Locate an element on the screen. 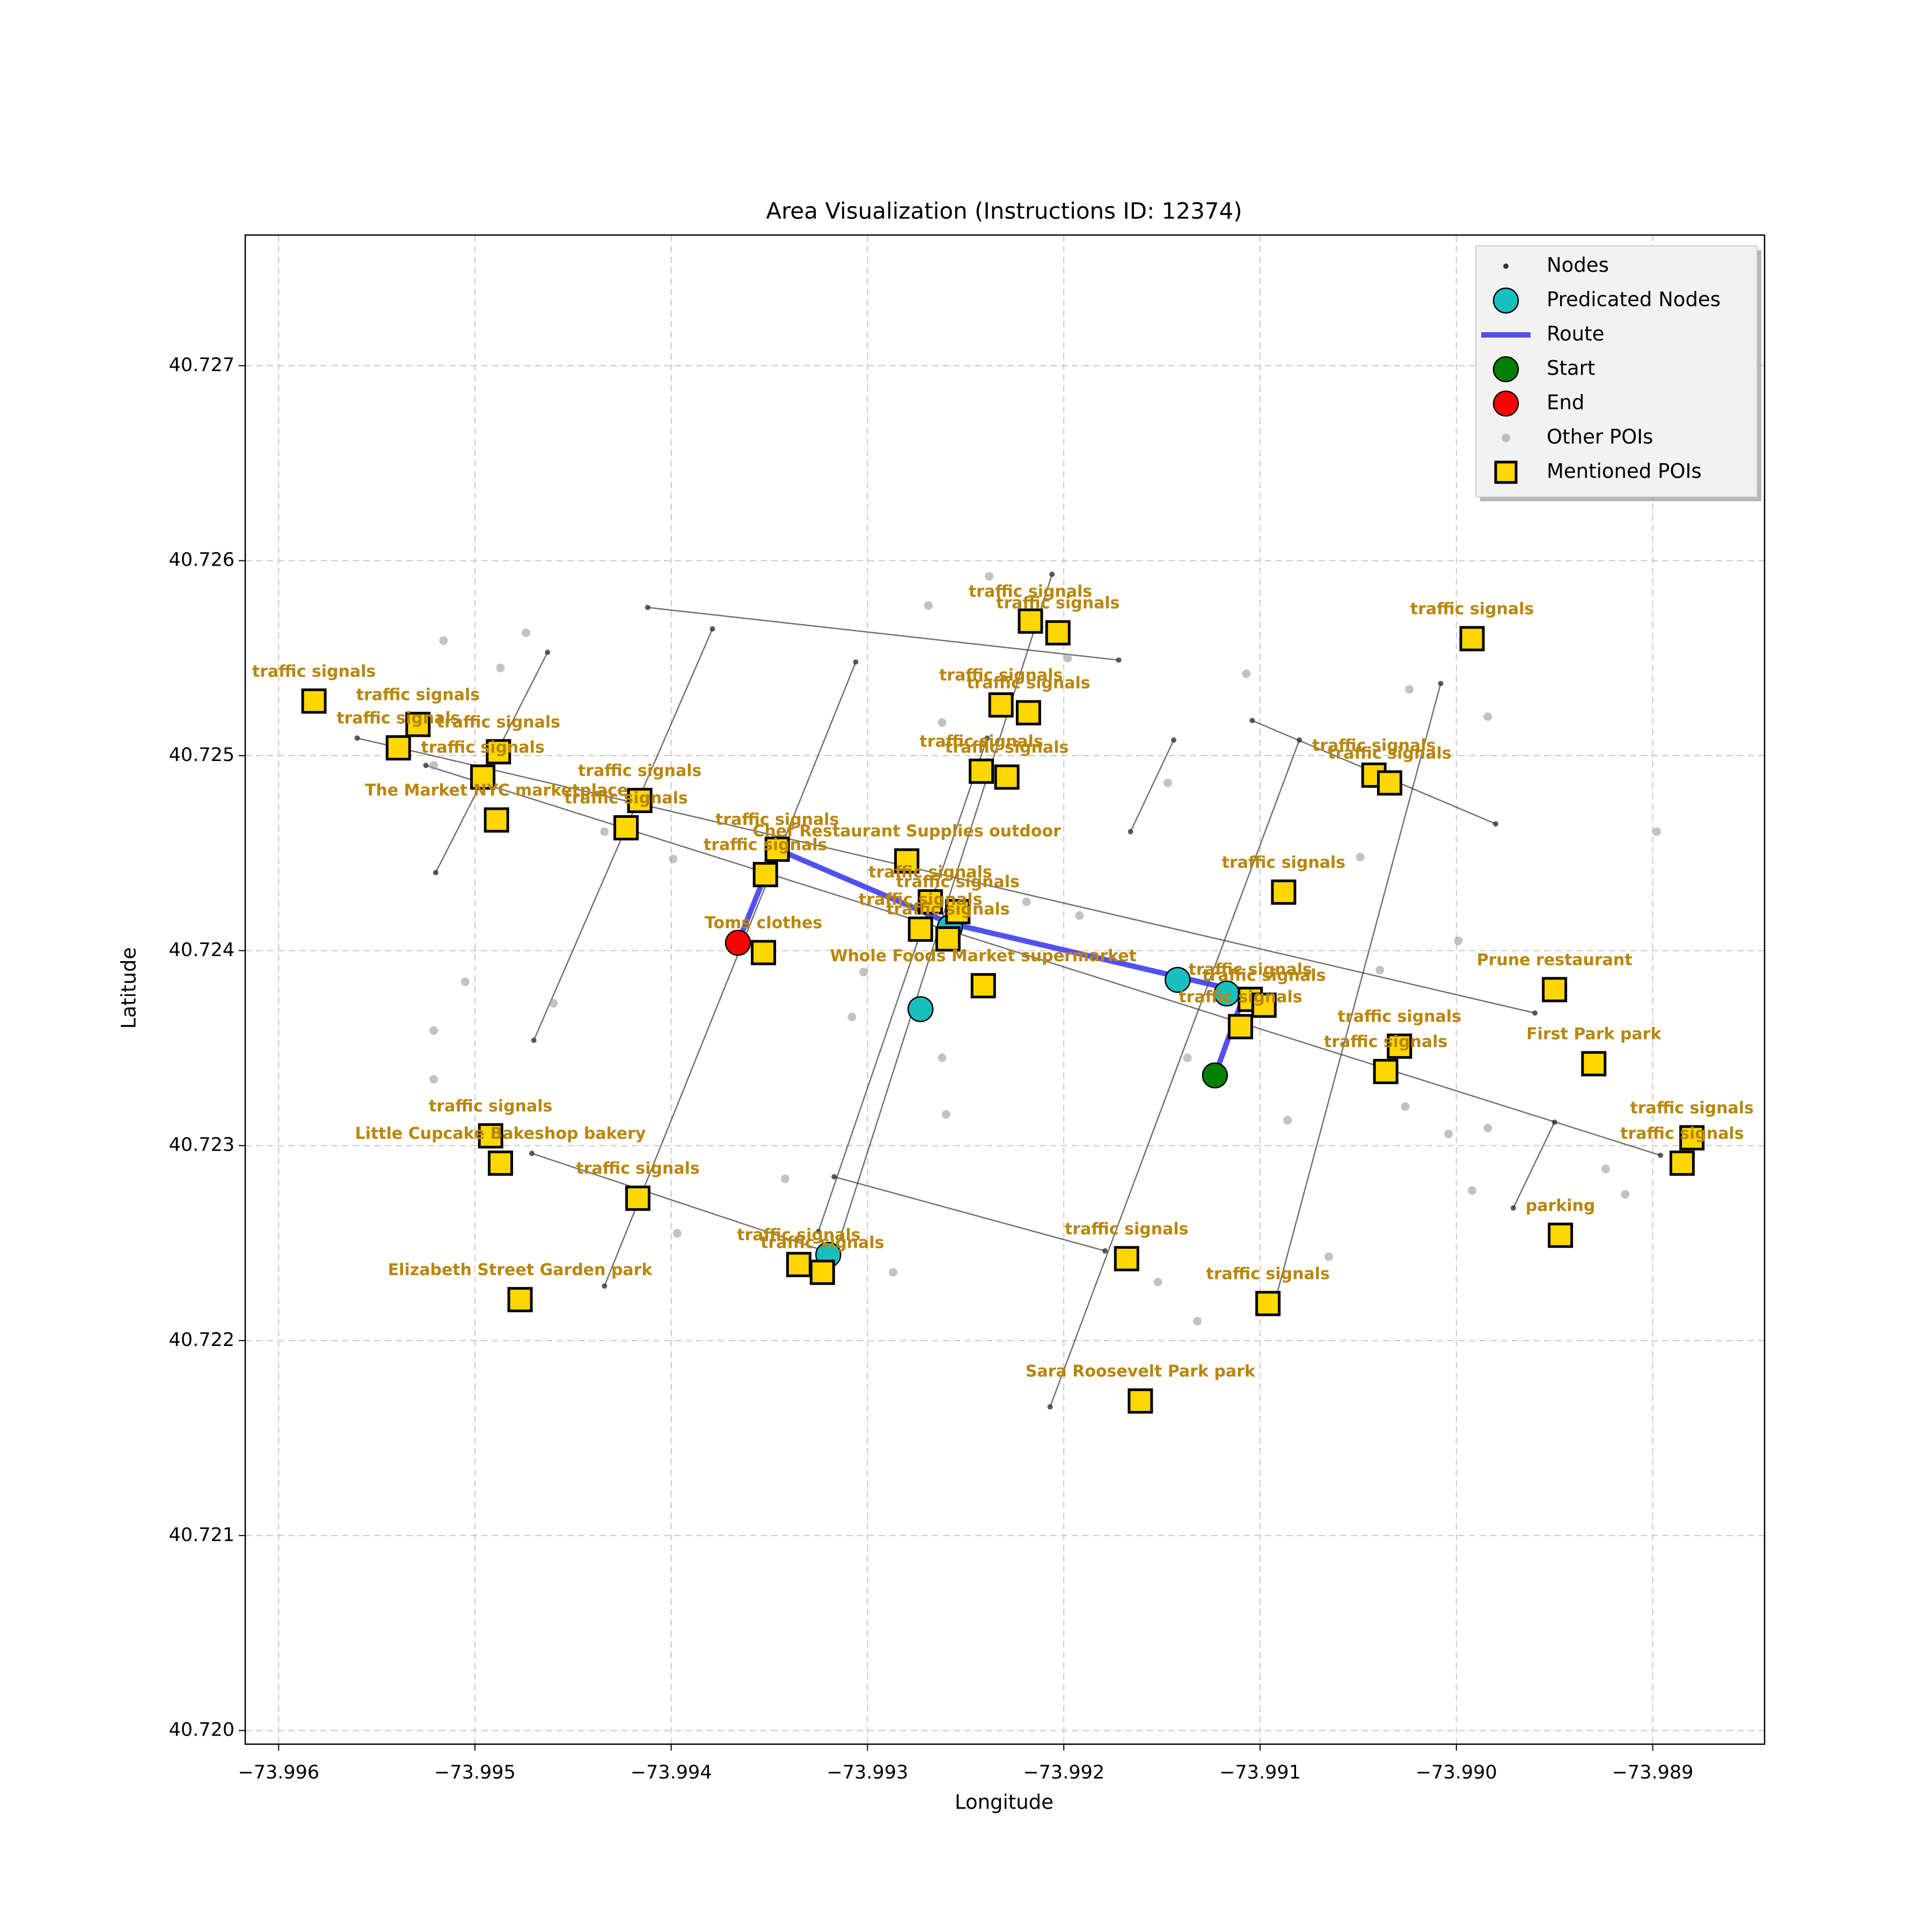 Image resolution: width=1932 pixels, height=1932 pixels. poi-label: The Market NYC marketplace is located at coordinates (496, 790).